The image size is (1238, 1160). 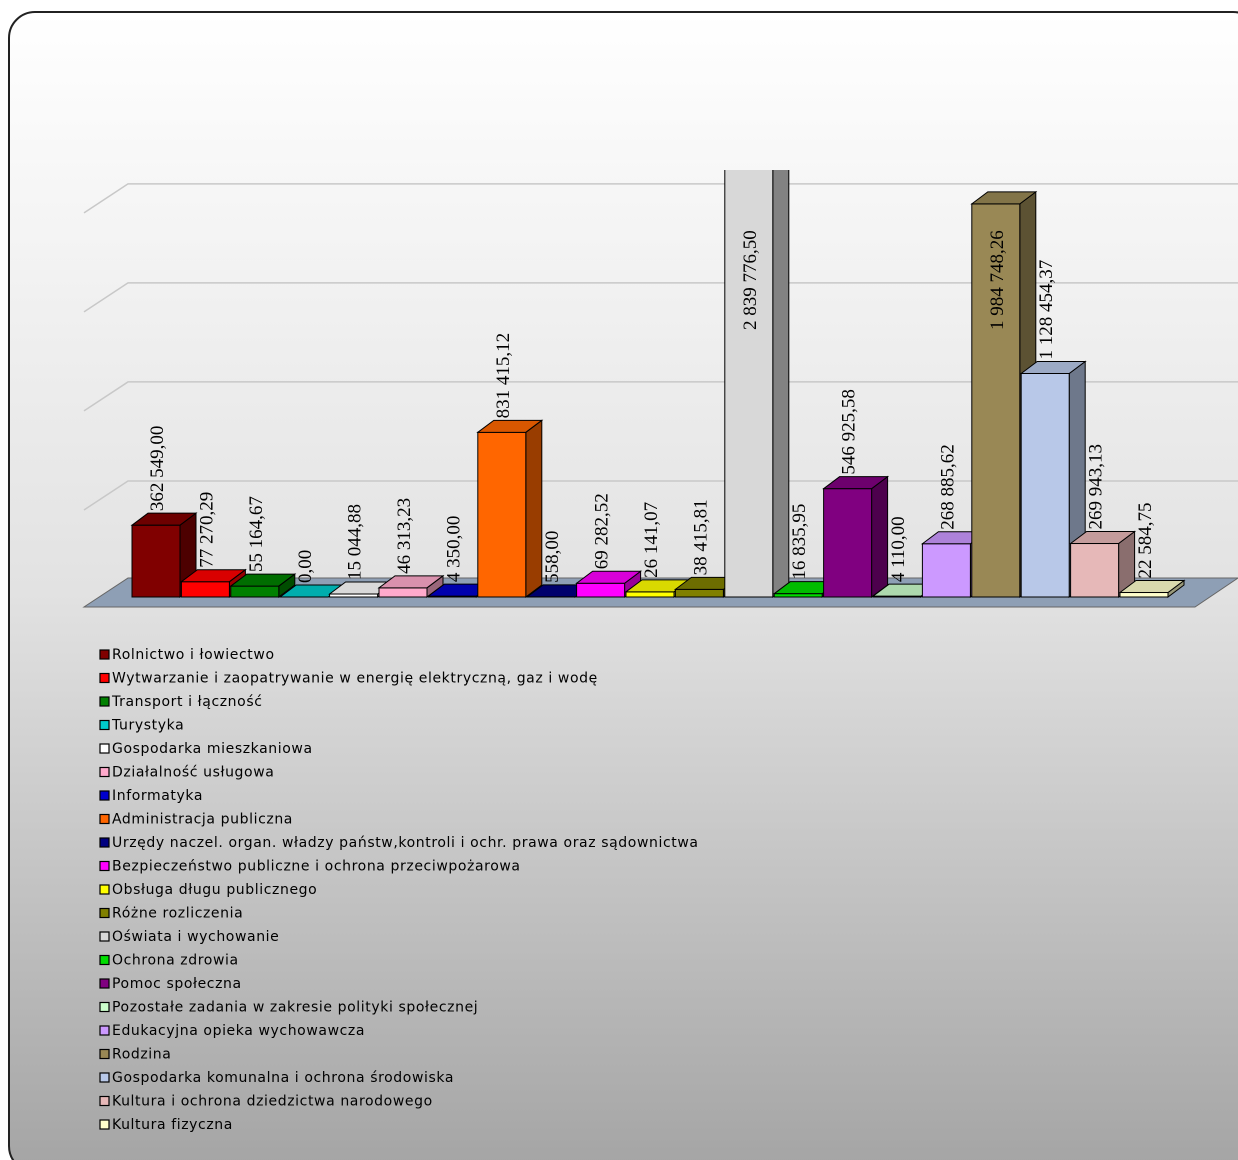 I want to click on legend-label: Transport i łączność, so click(x=187, y=702).